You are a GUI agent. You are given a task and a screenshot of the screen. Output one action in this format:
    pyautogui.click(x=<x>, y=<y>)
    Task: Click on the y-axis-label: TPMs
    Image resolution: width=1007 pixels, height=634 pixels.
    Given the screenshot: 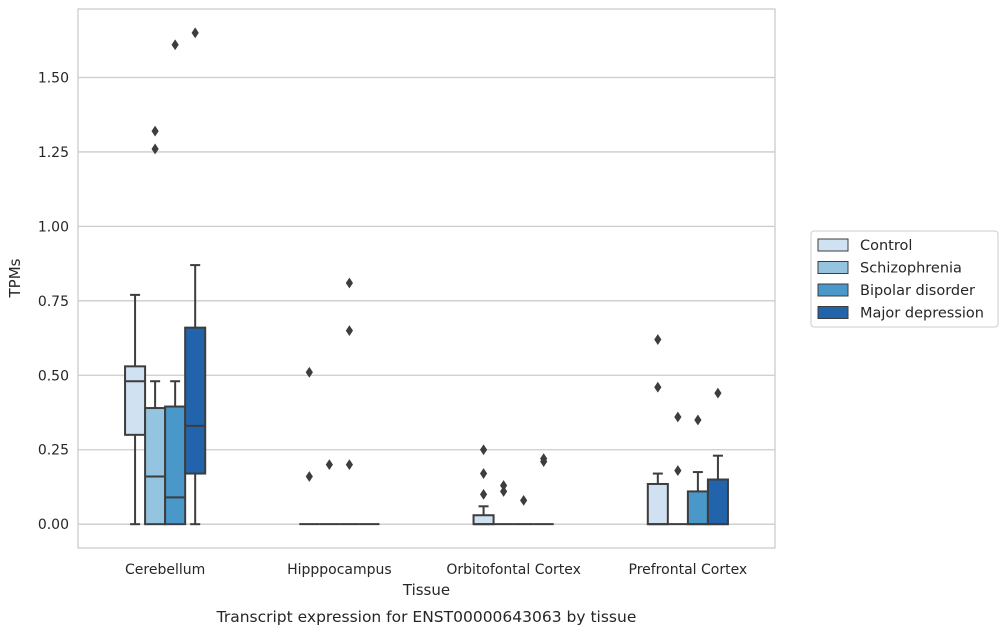 What is the action you would take?
    pyautogui.click(x=15, y=278)
    